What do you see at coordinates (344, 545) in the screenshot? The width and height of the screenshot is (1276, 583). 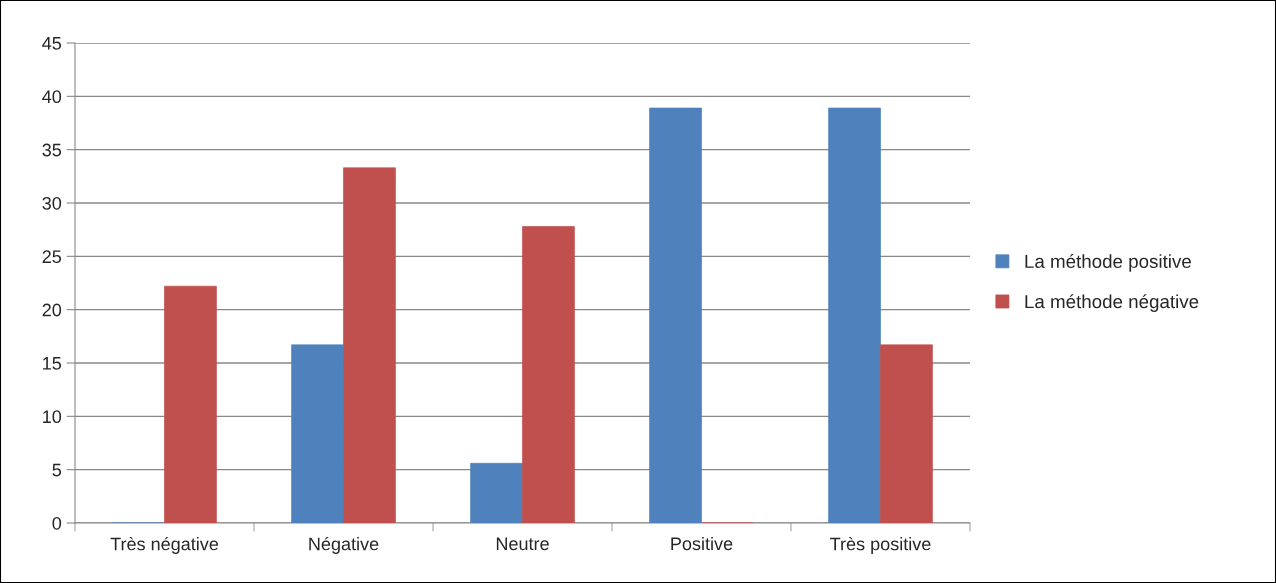 I see `x-tick-label: Négative` at bounding box center [344, 545].